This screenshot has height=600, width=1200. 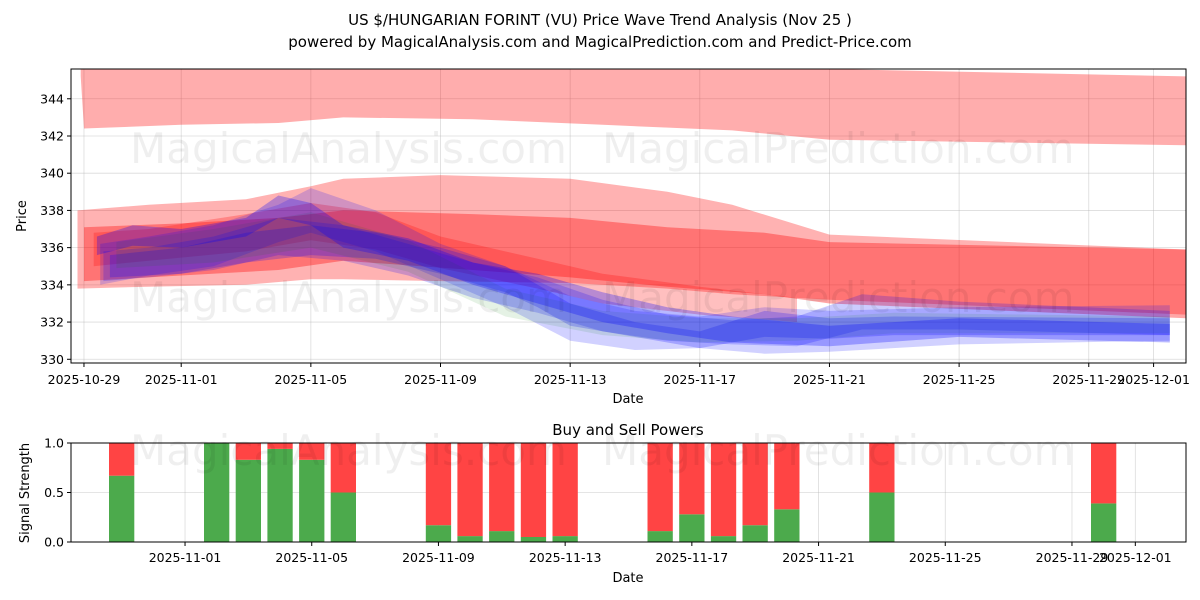 What do you see at coordinates (627, 578) in the screenshot?
I see `signal-x-axis-label: Date` at bounding box center [627, 578].